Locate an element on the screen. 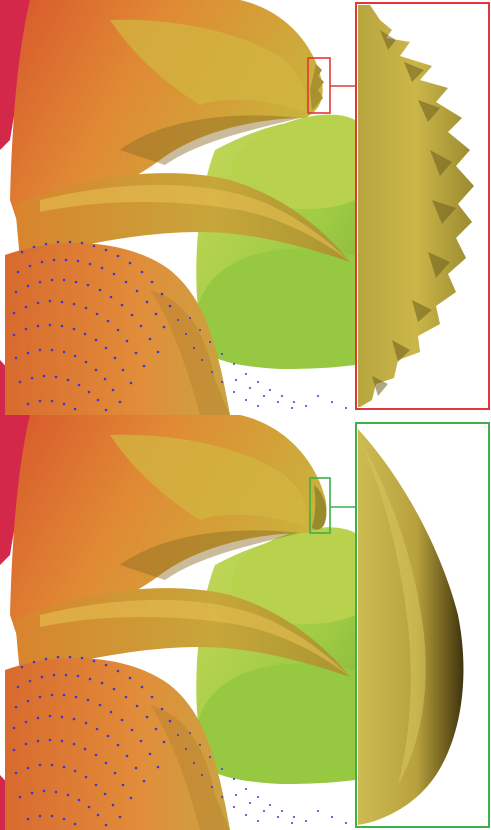 The width and height of the screenshot is (491, 830). sample-dots-bottom is located at coordinates (179, 741).